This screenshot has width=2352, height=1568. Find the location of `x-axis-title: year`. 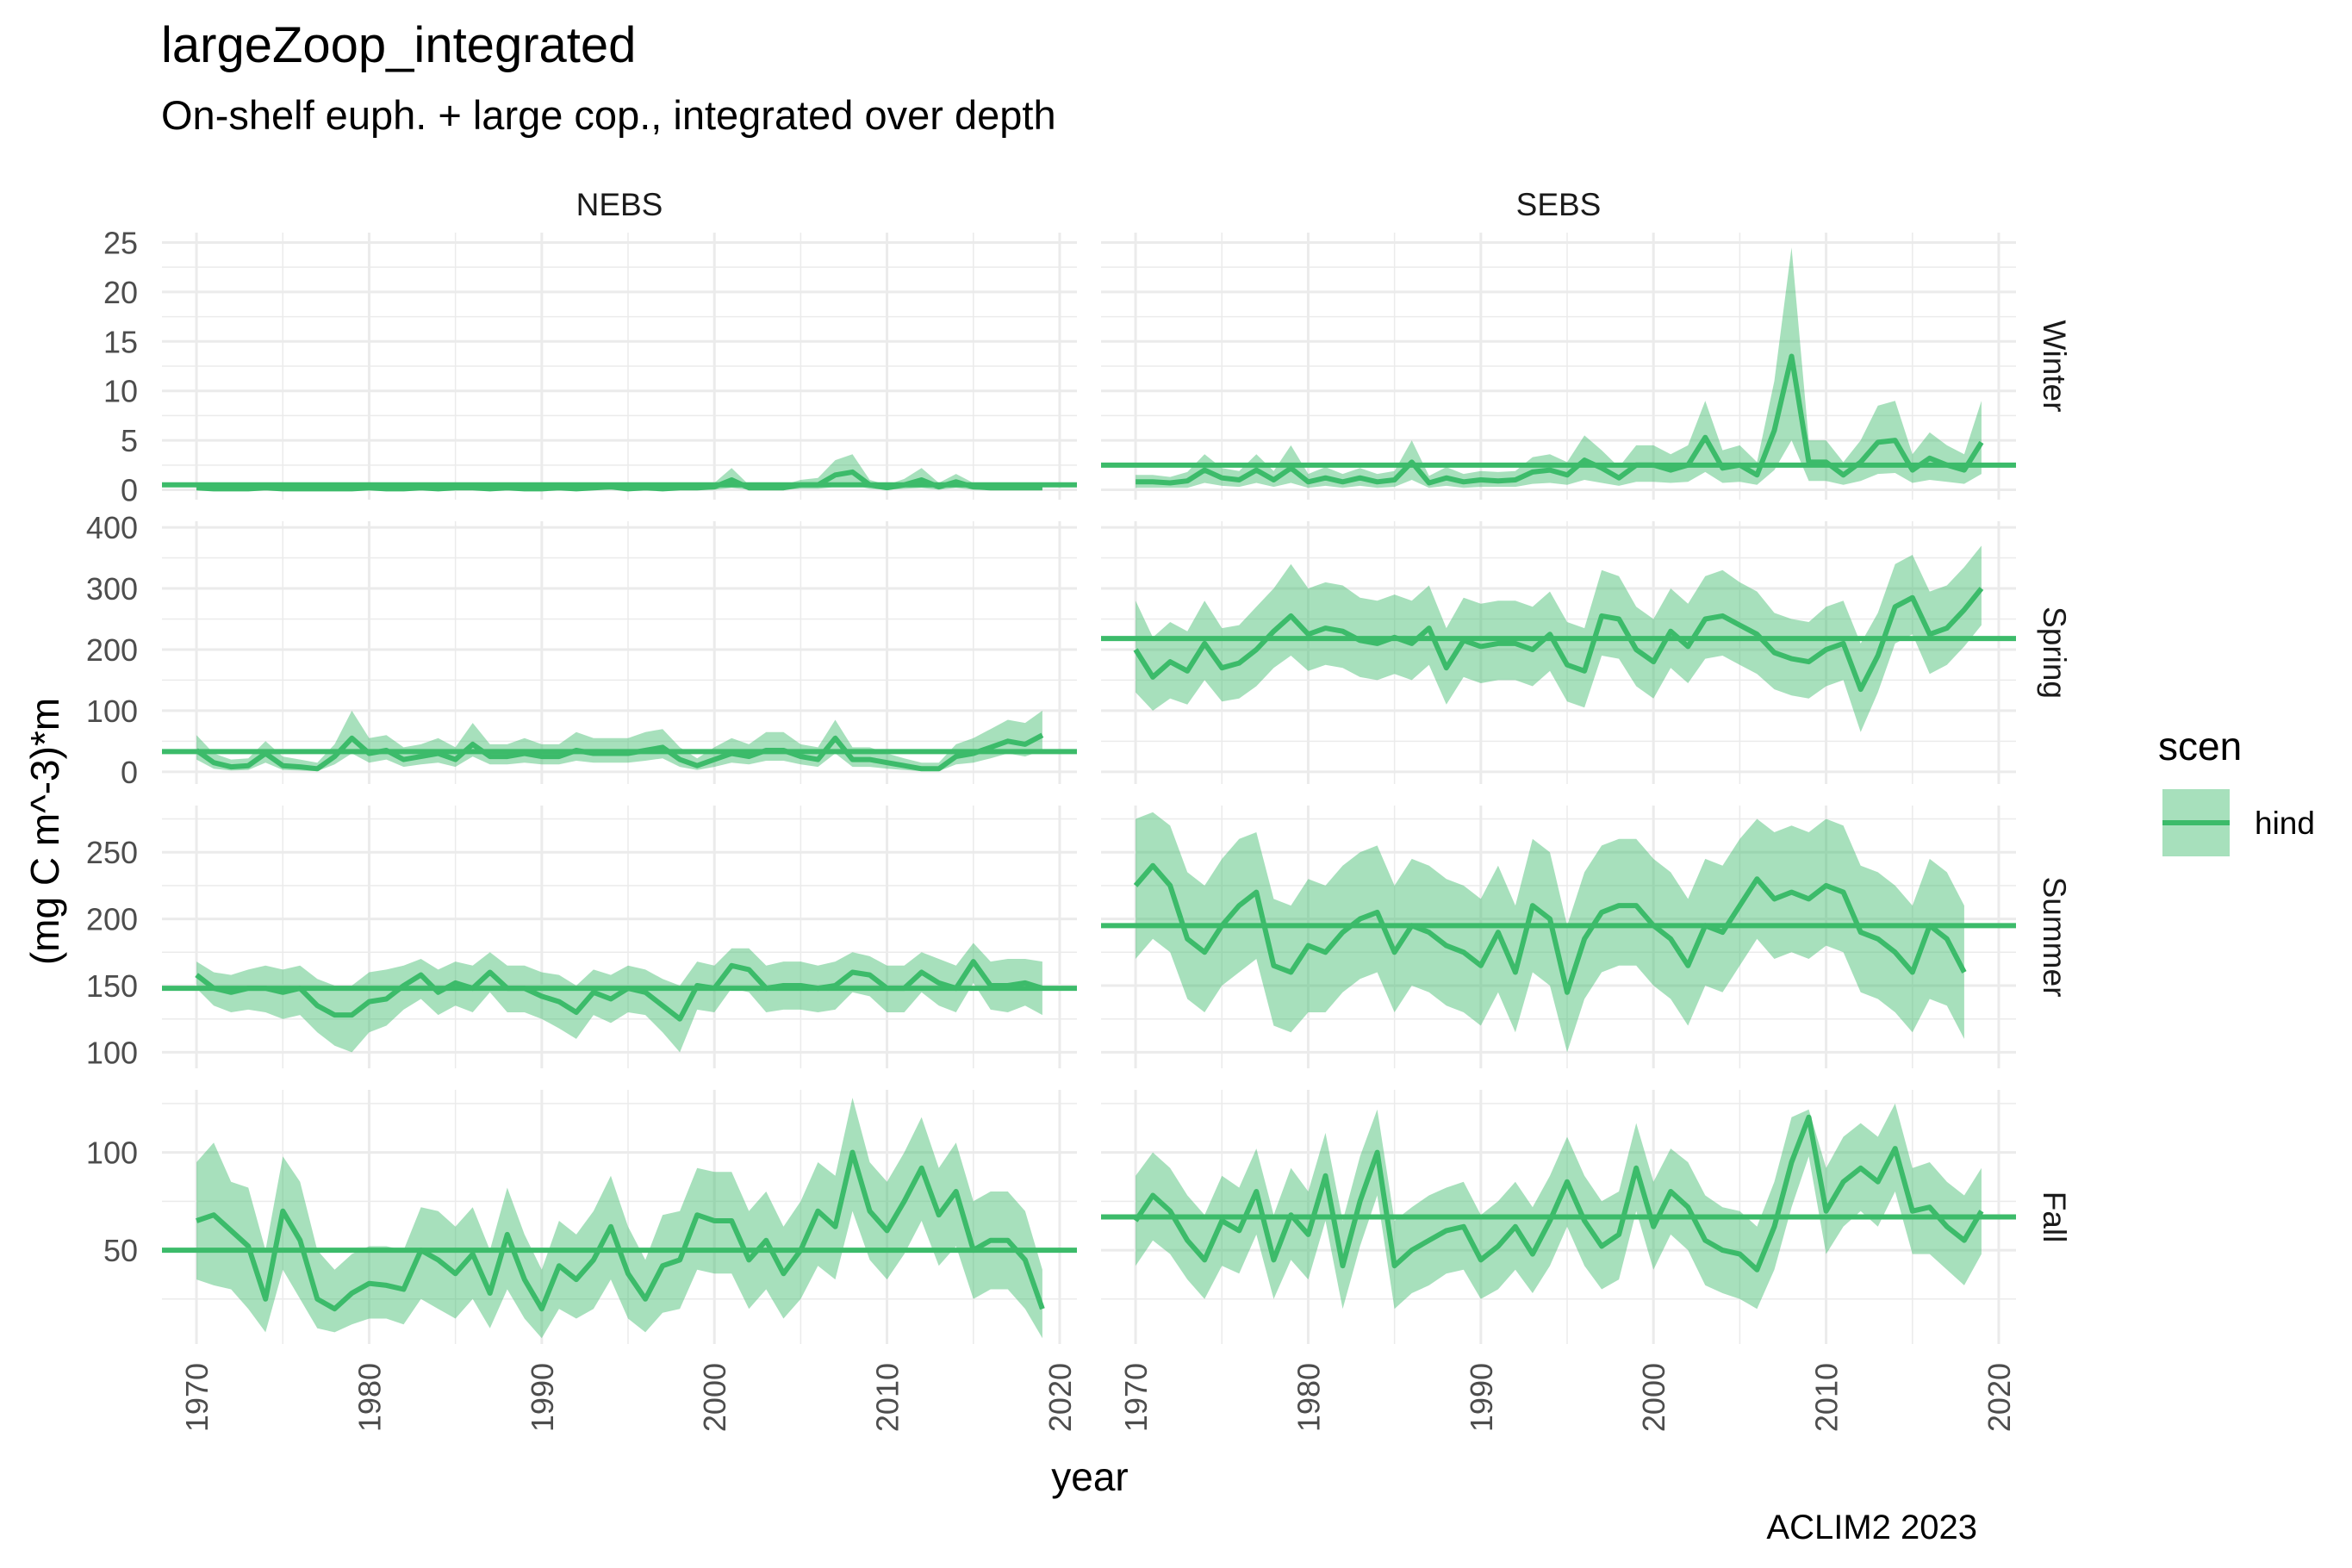

x-axis-title: year is located at coordinates (1090, 1476).